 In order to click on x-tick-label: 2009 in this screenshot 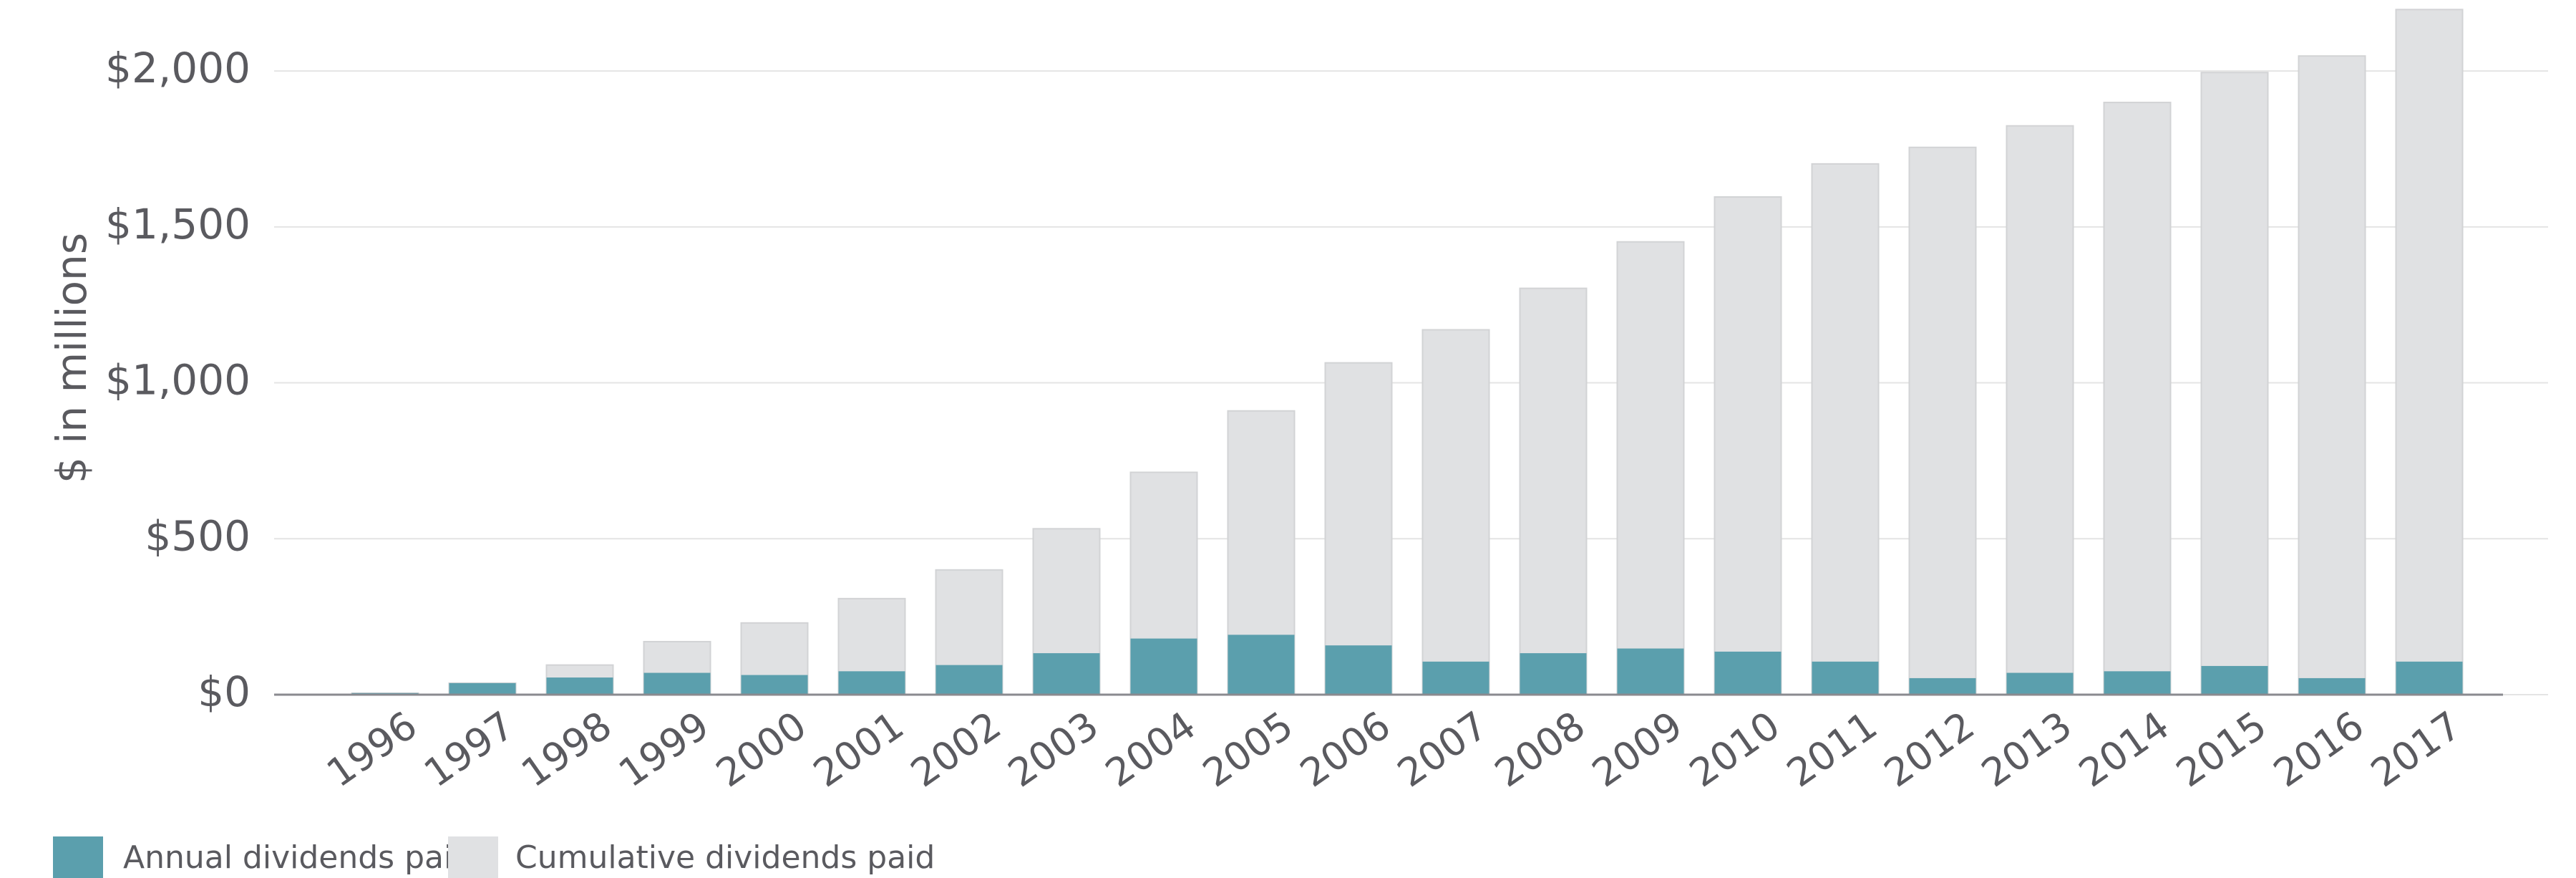, I will do `click(1637, 749)`.